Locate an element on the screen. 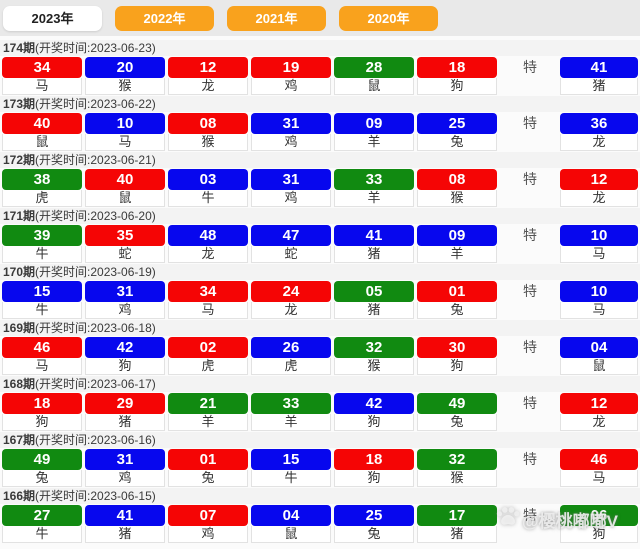  tab-year-2020: 2020年 is located at coordinates (388, 18).